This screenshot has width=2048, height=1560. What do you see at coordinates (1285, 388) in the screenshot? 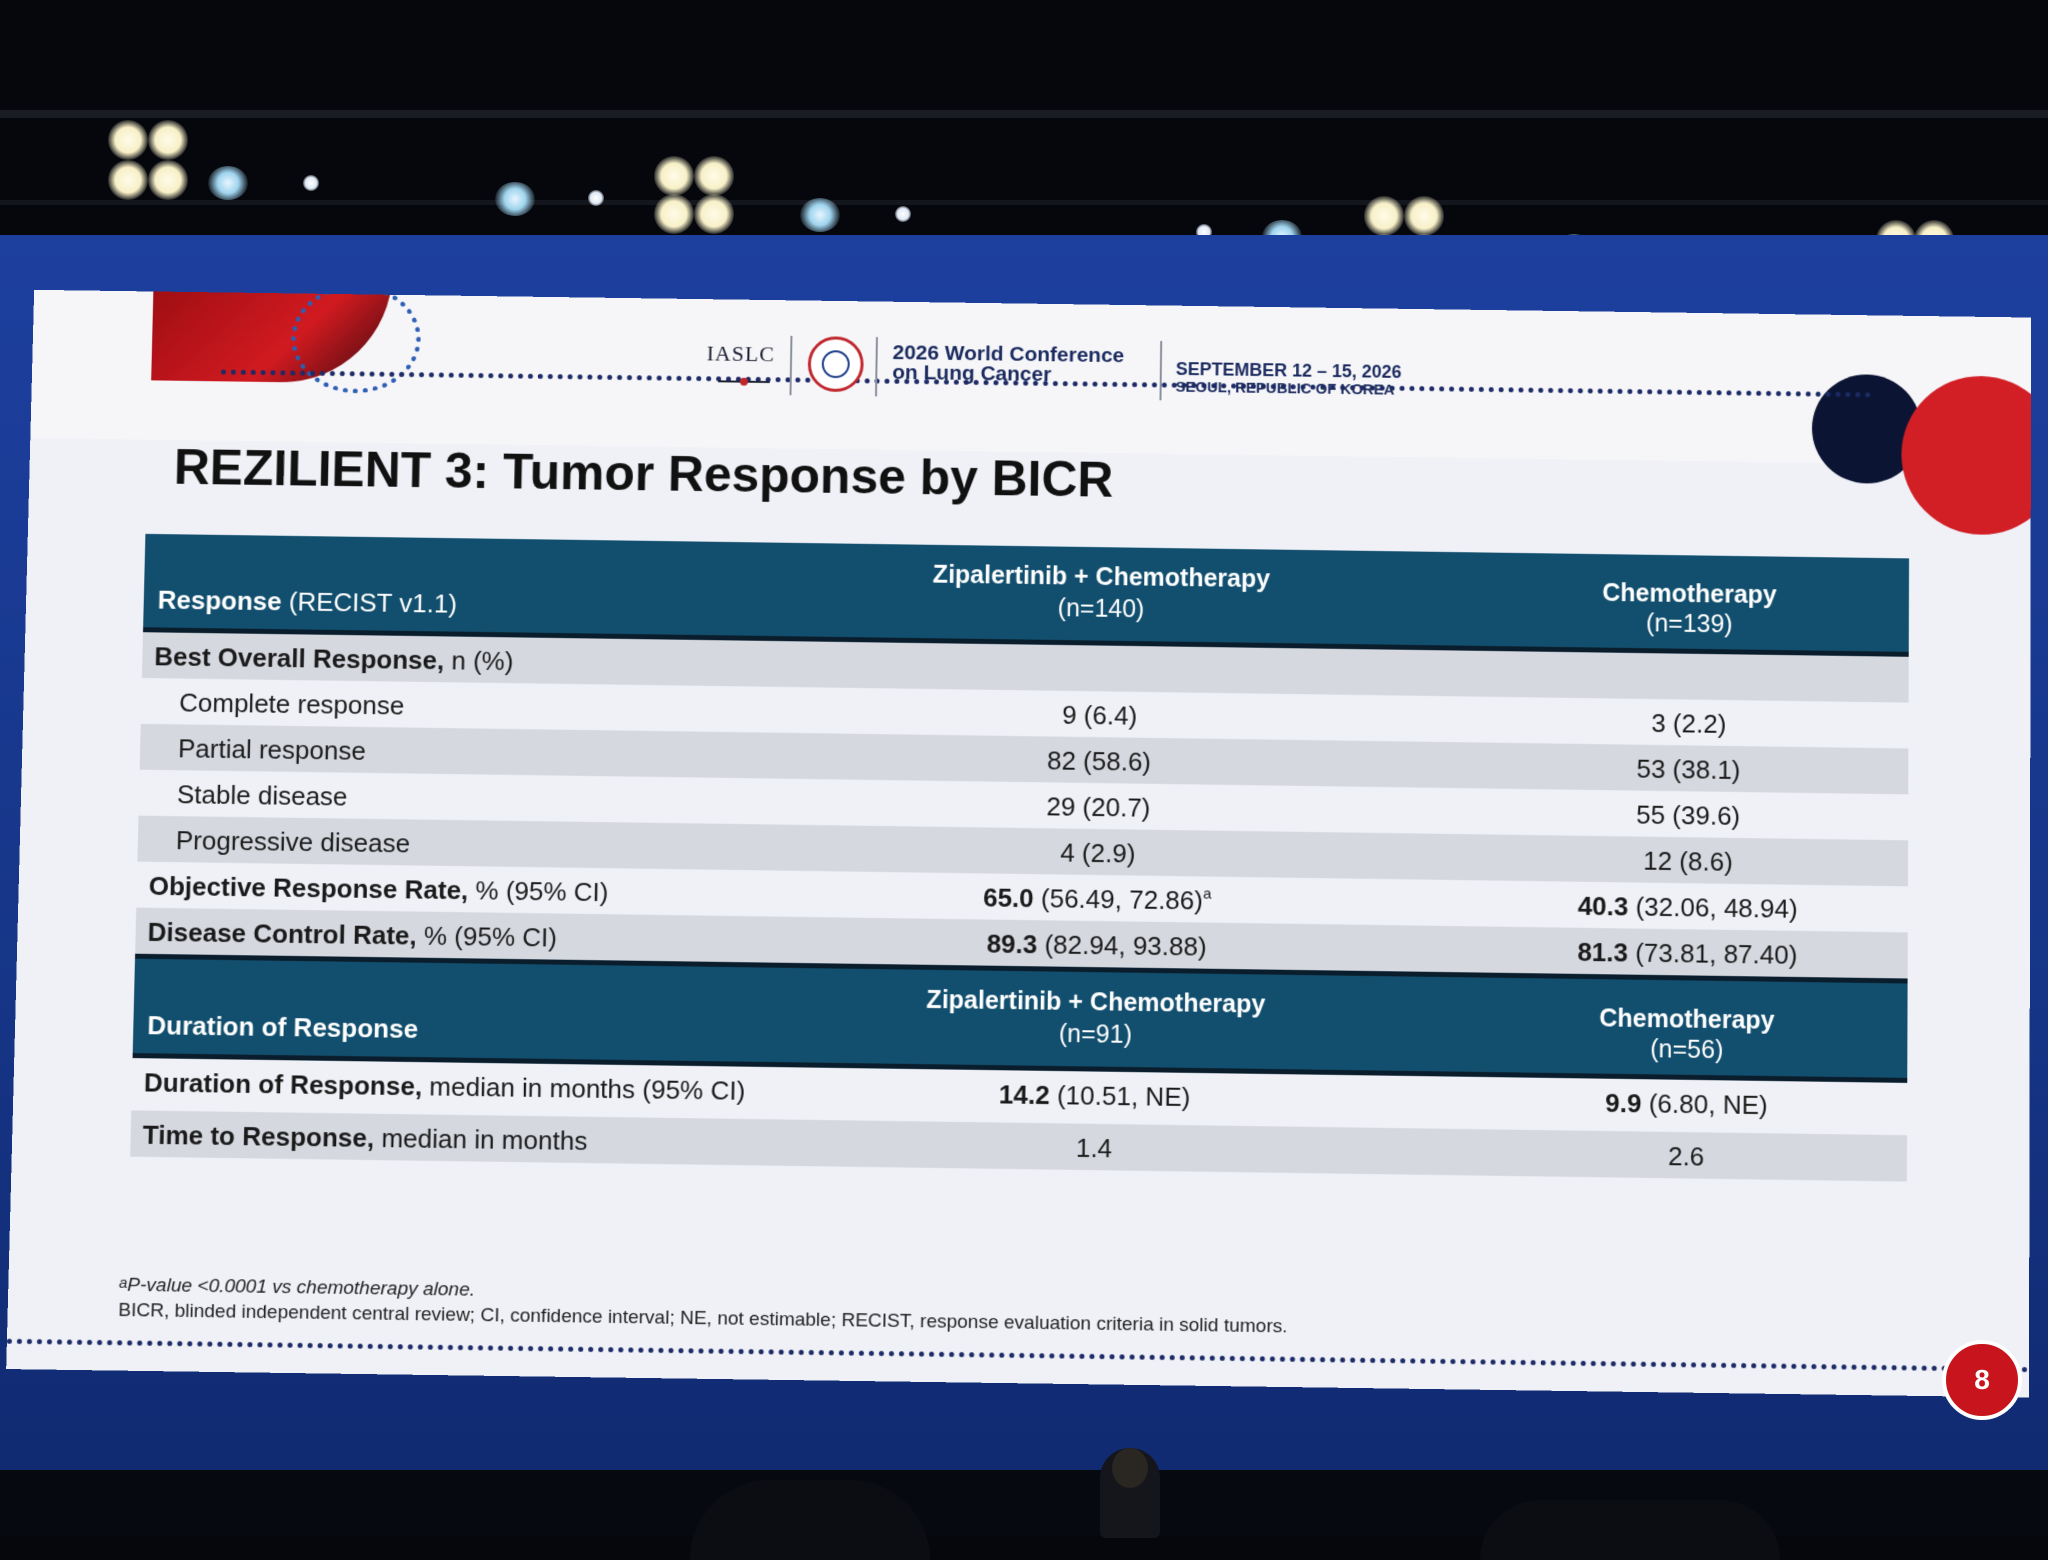
I see `conference-location: SEOUL, REPUBLIC OF KOREA` at bounding box center [1285, 388].